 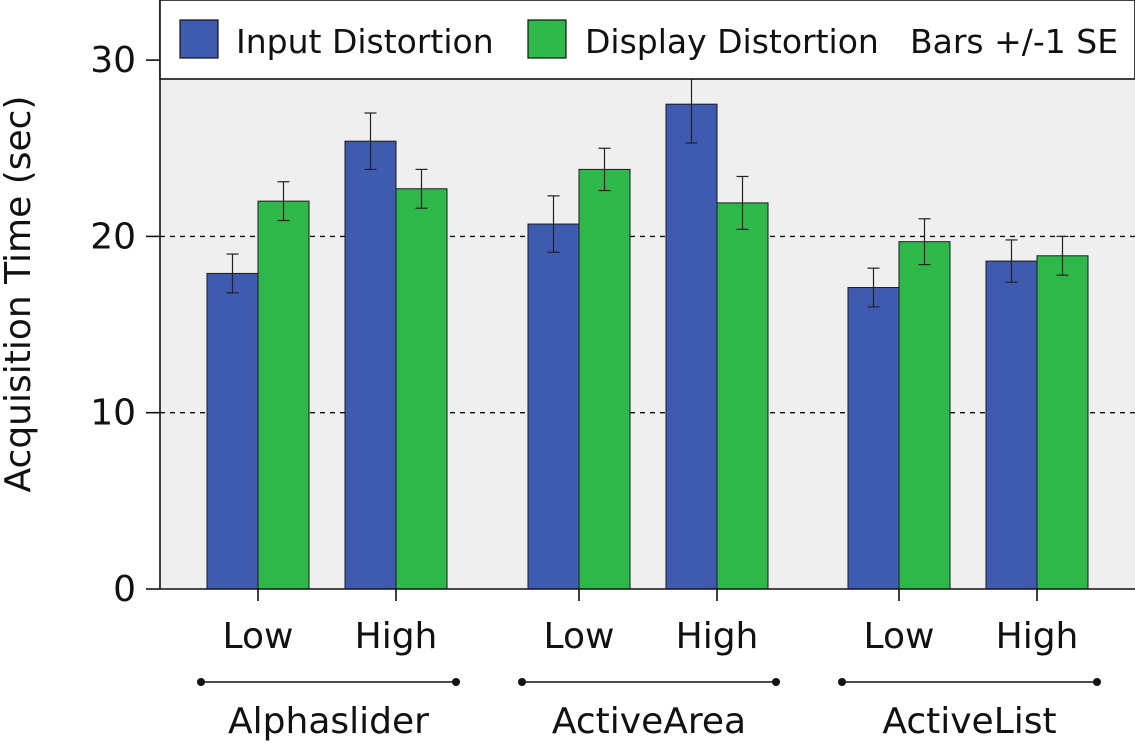 What do you see at coordinates (969, 721) in the screenshot?
I see `group-label: ActiveList` at bounding box center [969, 721].